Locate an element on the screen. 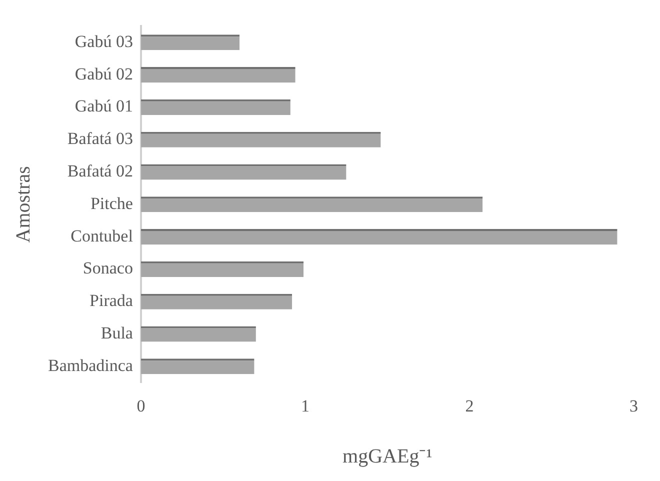  y-tick-label: Sonaco is located at coordinates (107, 268).